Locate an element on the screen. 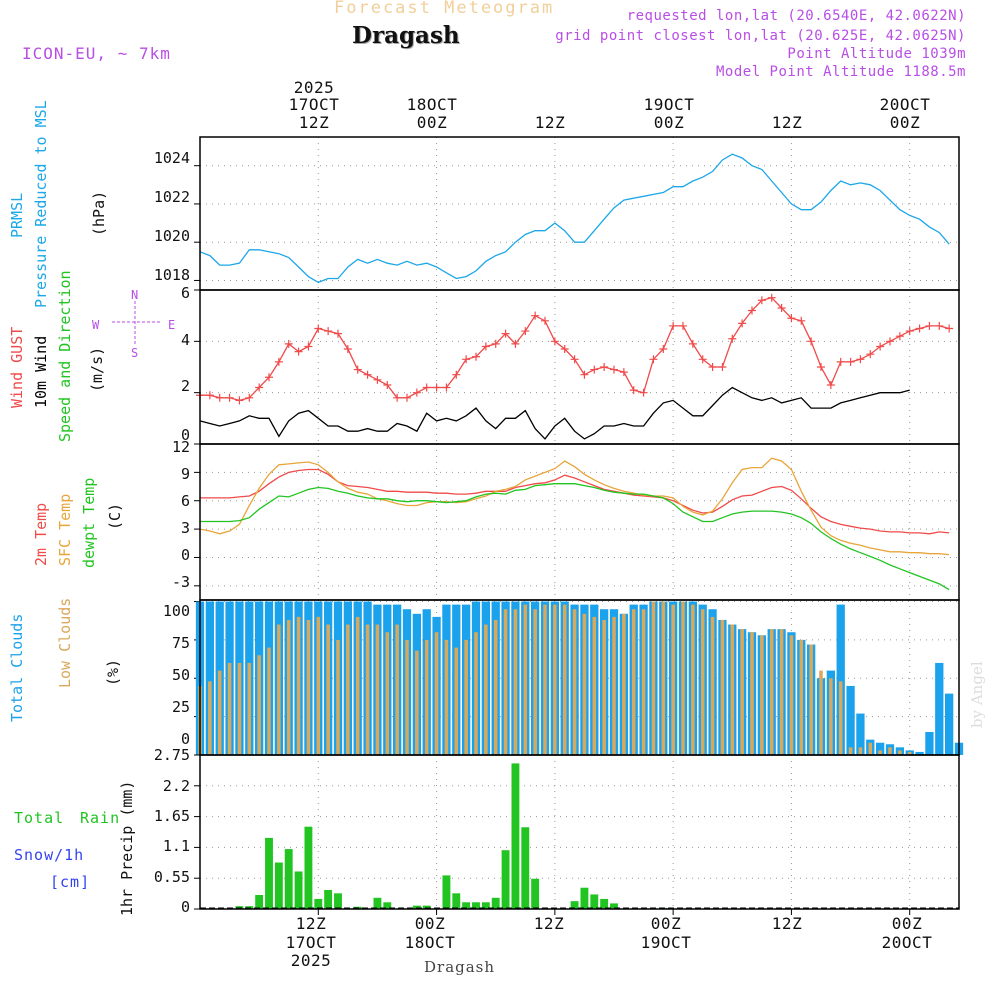 This screenshot has width=1000, height=1000. compass-s: S is located at coordinates (135, 353).